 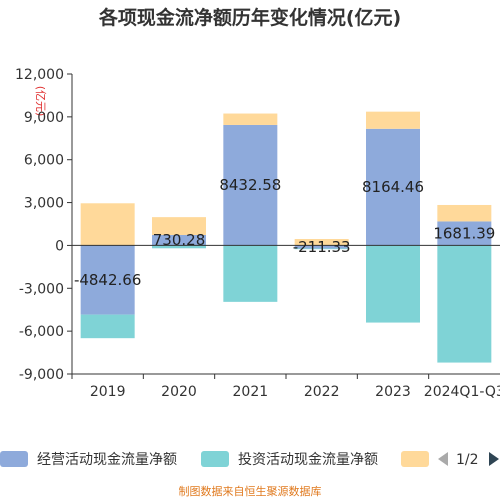 What do you see at coordinates (215, 459) in the screenshot?
I see `legend-swatch-investing` at bounding box center [215, 459].